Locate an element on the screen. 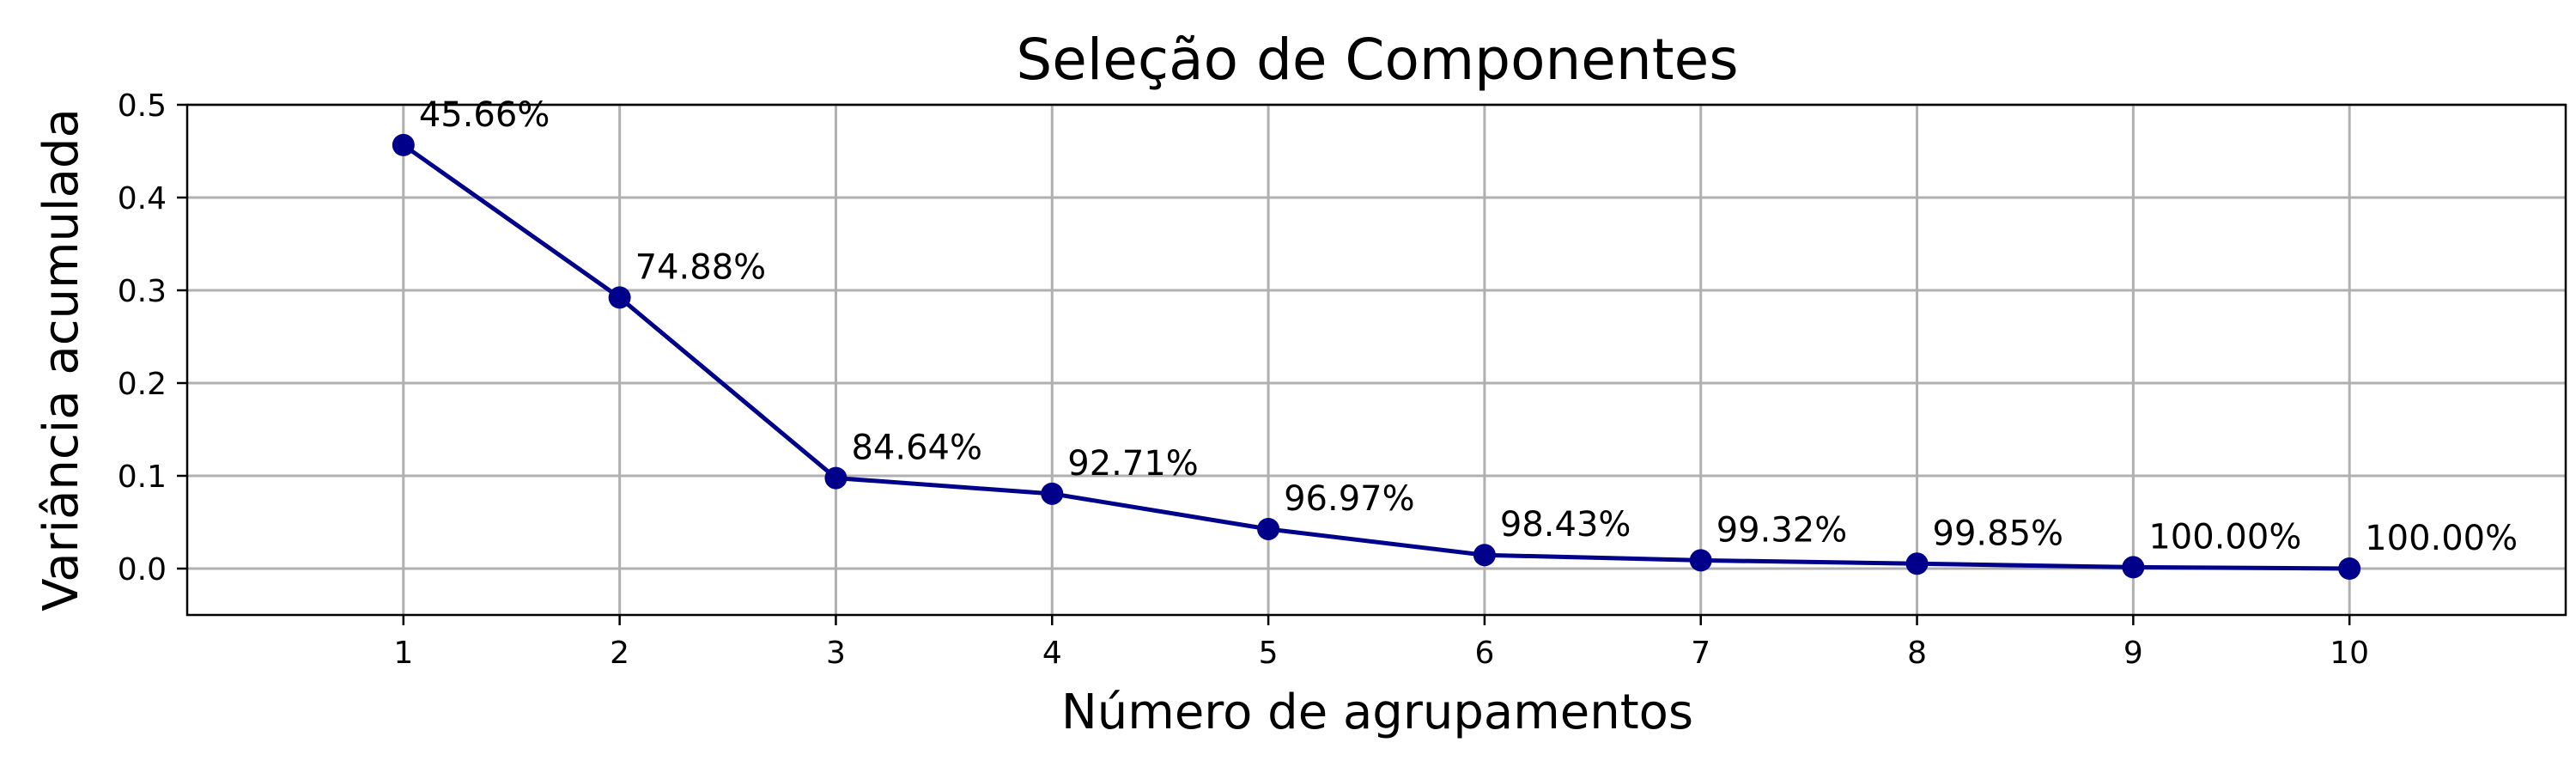 The image size is (2576, 773). x-tick-label: 9 is located at coordinates (2133, 653).